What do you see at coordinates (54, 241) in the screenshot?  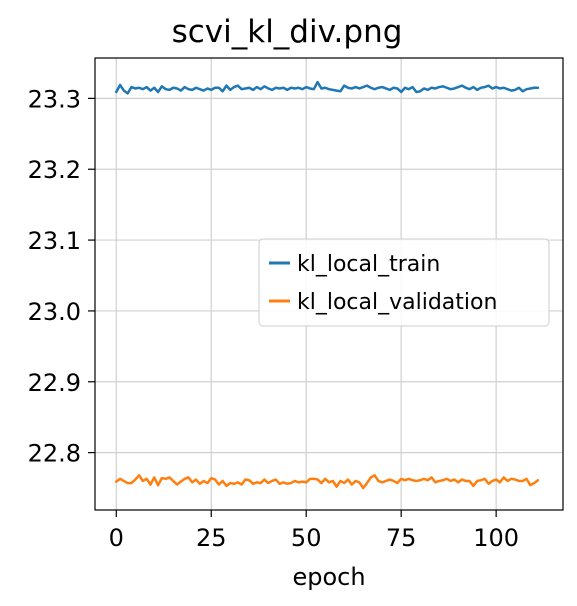 I see `y-tick-label: 23.1` at bounding box center [54, 241].